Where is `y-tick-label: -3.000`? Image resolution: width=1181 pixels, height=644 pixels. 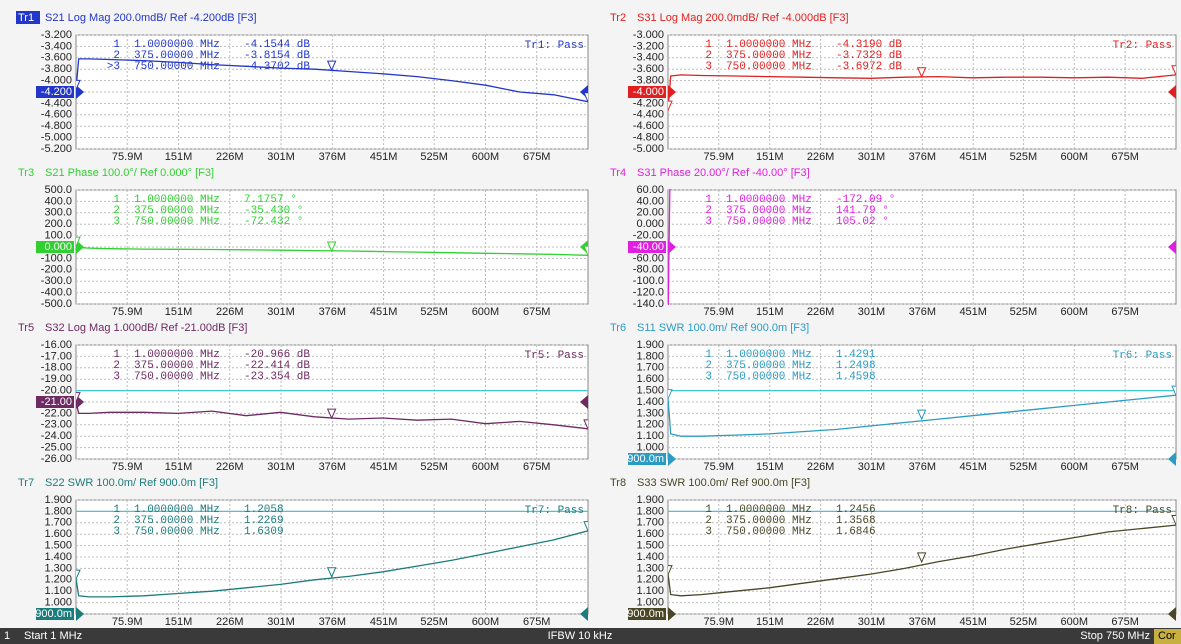 y-tick-label: -3.000 is located at coordinates (648, 35).